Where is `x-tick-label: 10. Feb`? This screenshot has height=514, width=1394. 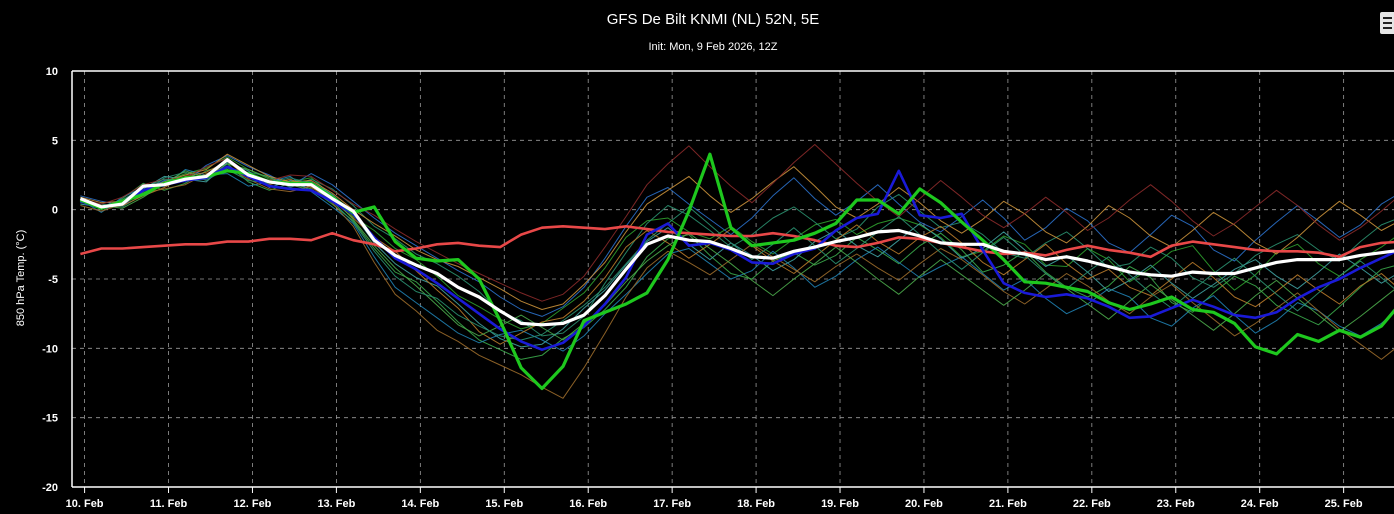
x-tick-label: 10. Feb is located at coordinates (85, 504).